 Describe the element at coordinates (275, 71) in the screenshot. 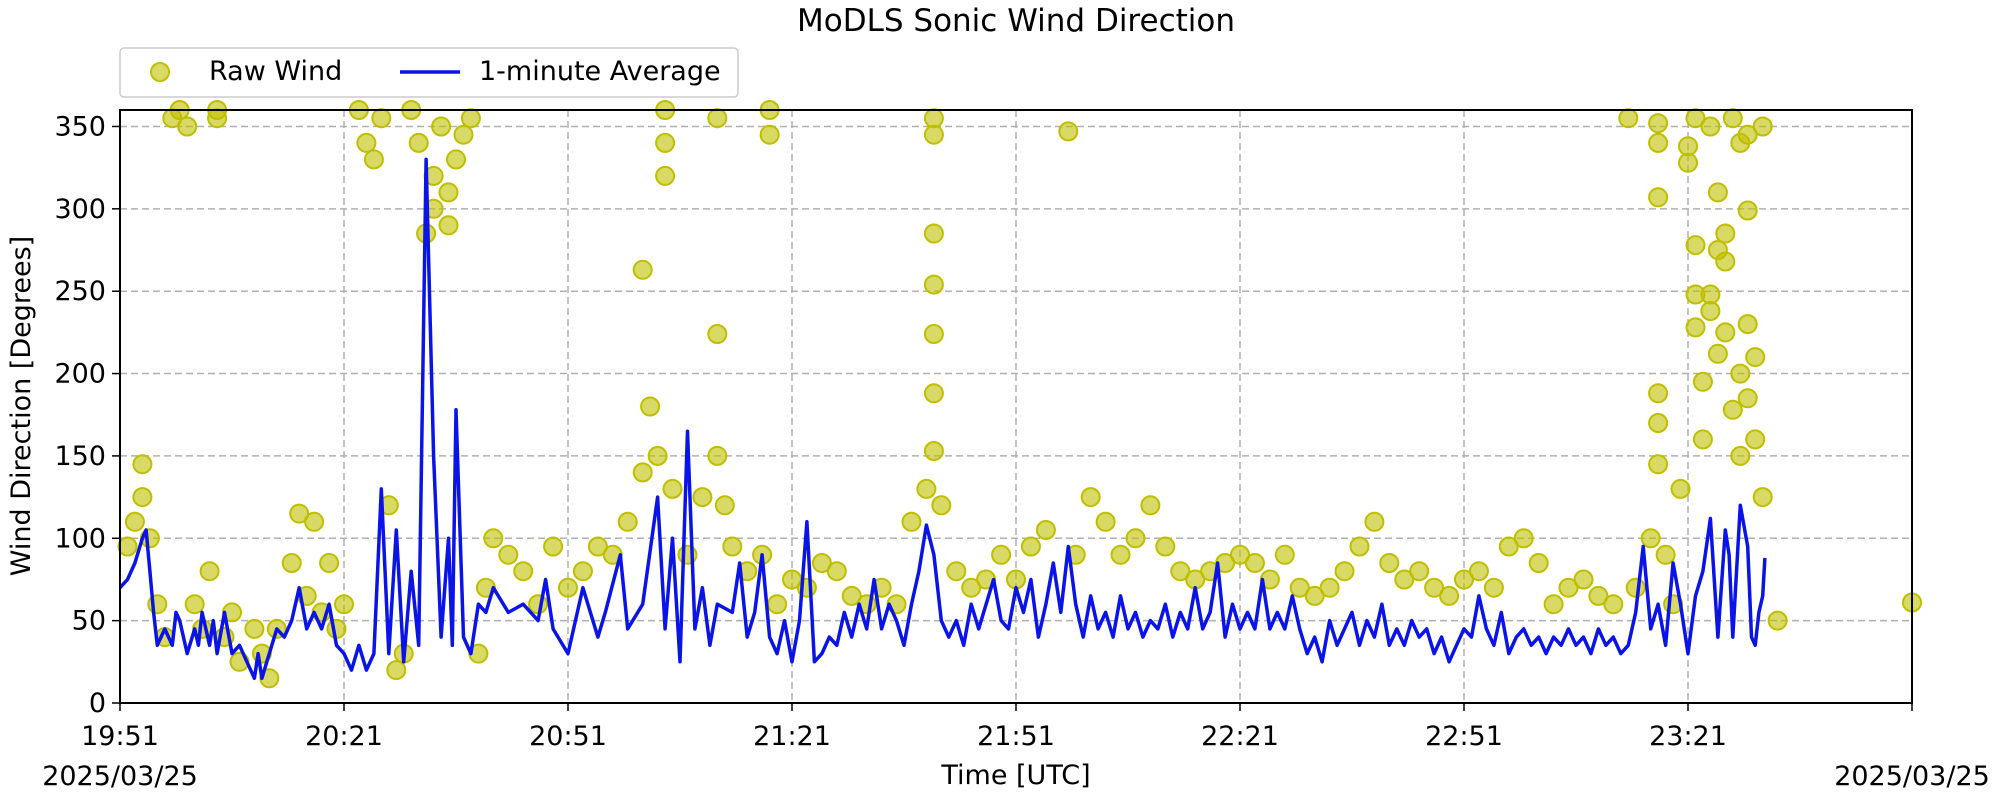

I see `legend-label-raw-wind: Raw Wind` at that location.